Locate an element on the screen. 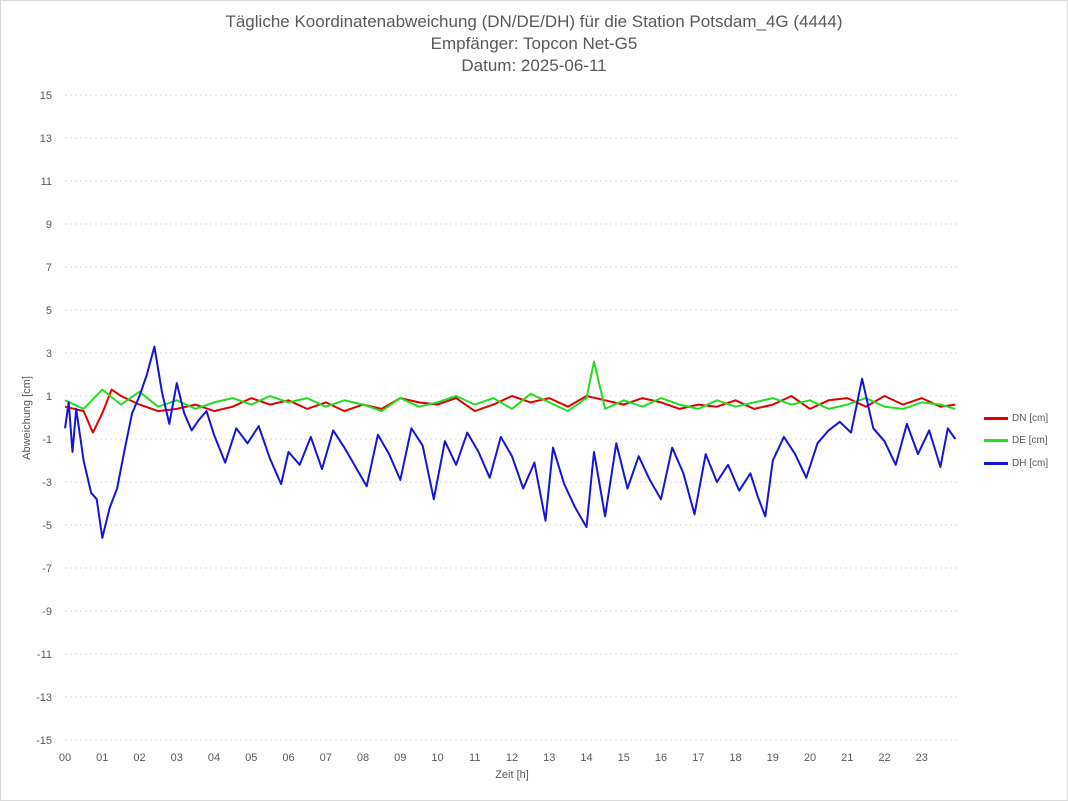  y-tick-label: -13 is located at coordinates (44, 698).